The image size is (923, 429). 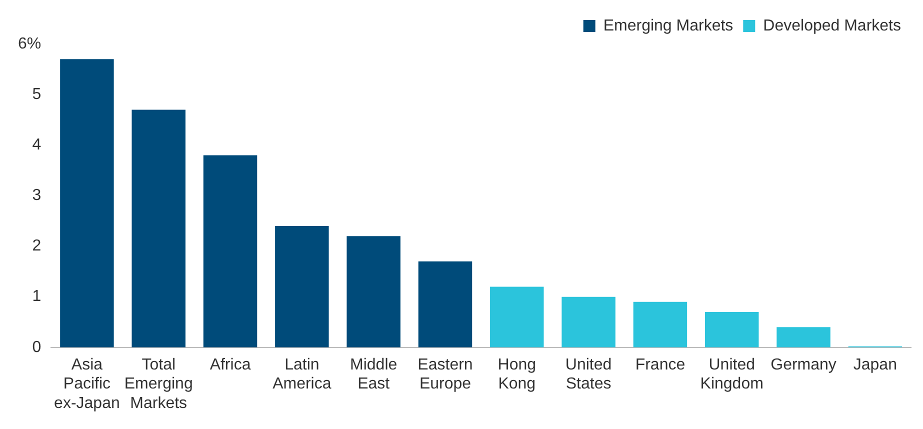 I want to click on y-tick-label: 5, so click(x=37, y=94).